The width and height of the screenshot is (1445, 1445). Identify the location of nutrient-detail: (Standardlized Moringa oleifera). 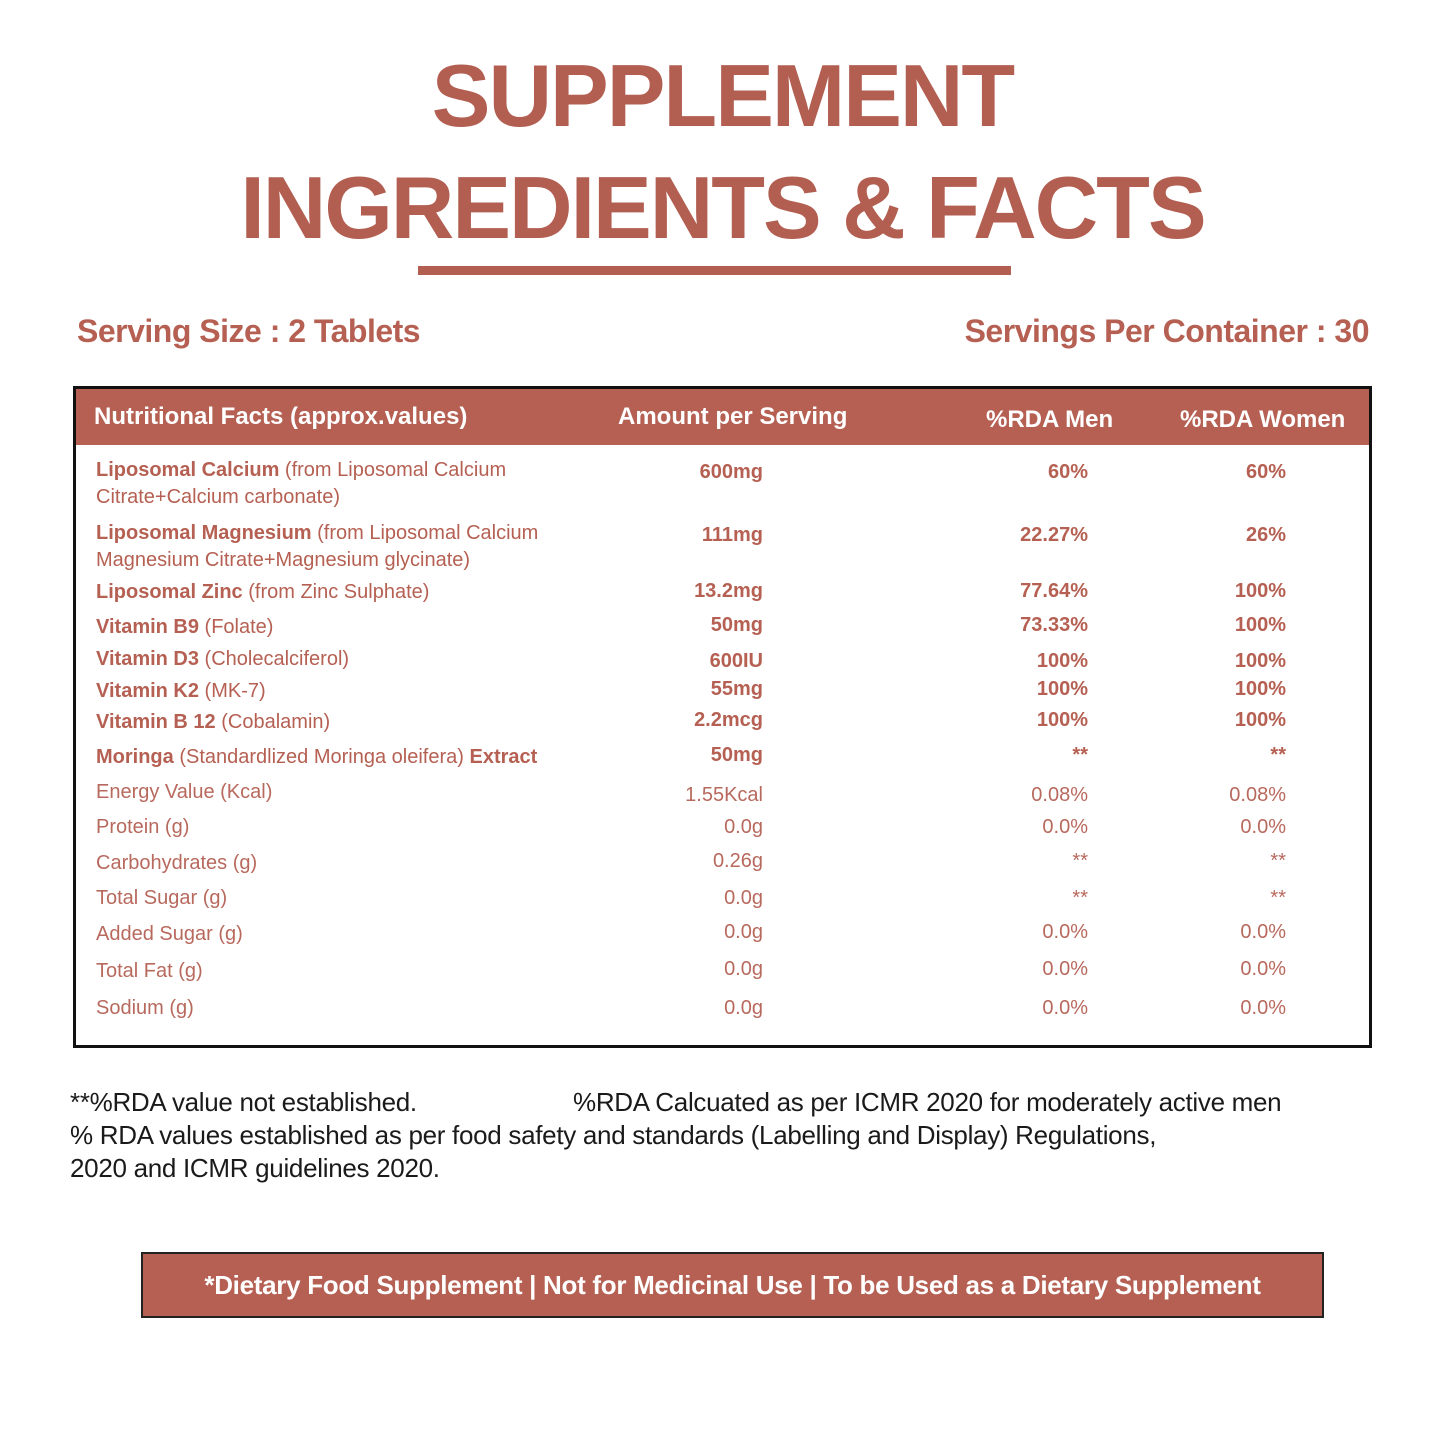
(321, 757).